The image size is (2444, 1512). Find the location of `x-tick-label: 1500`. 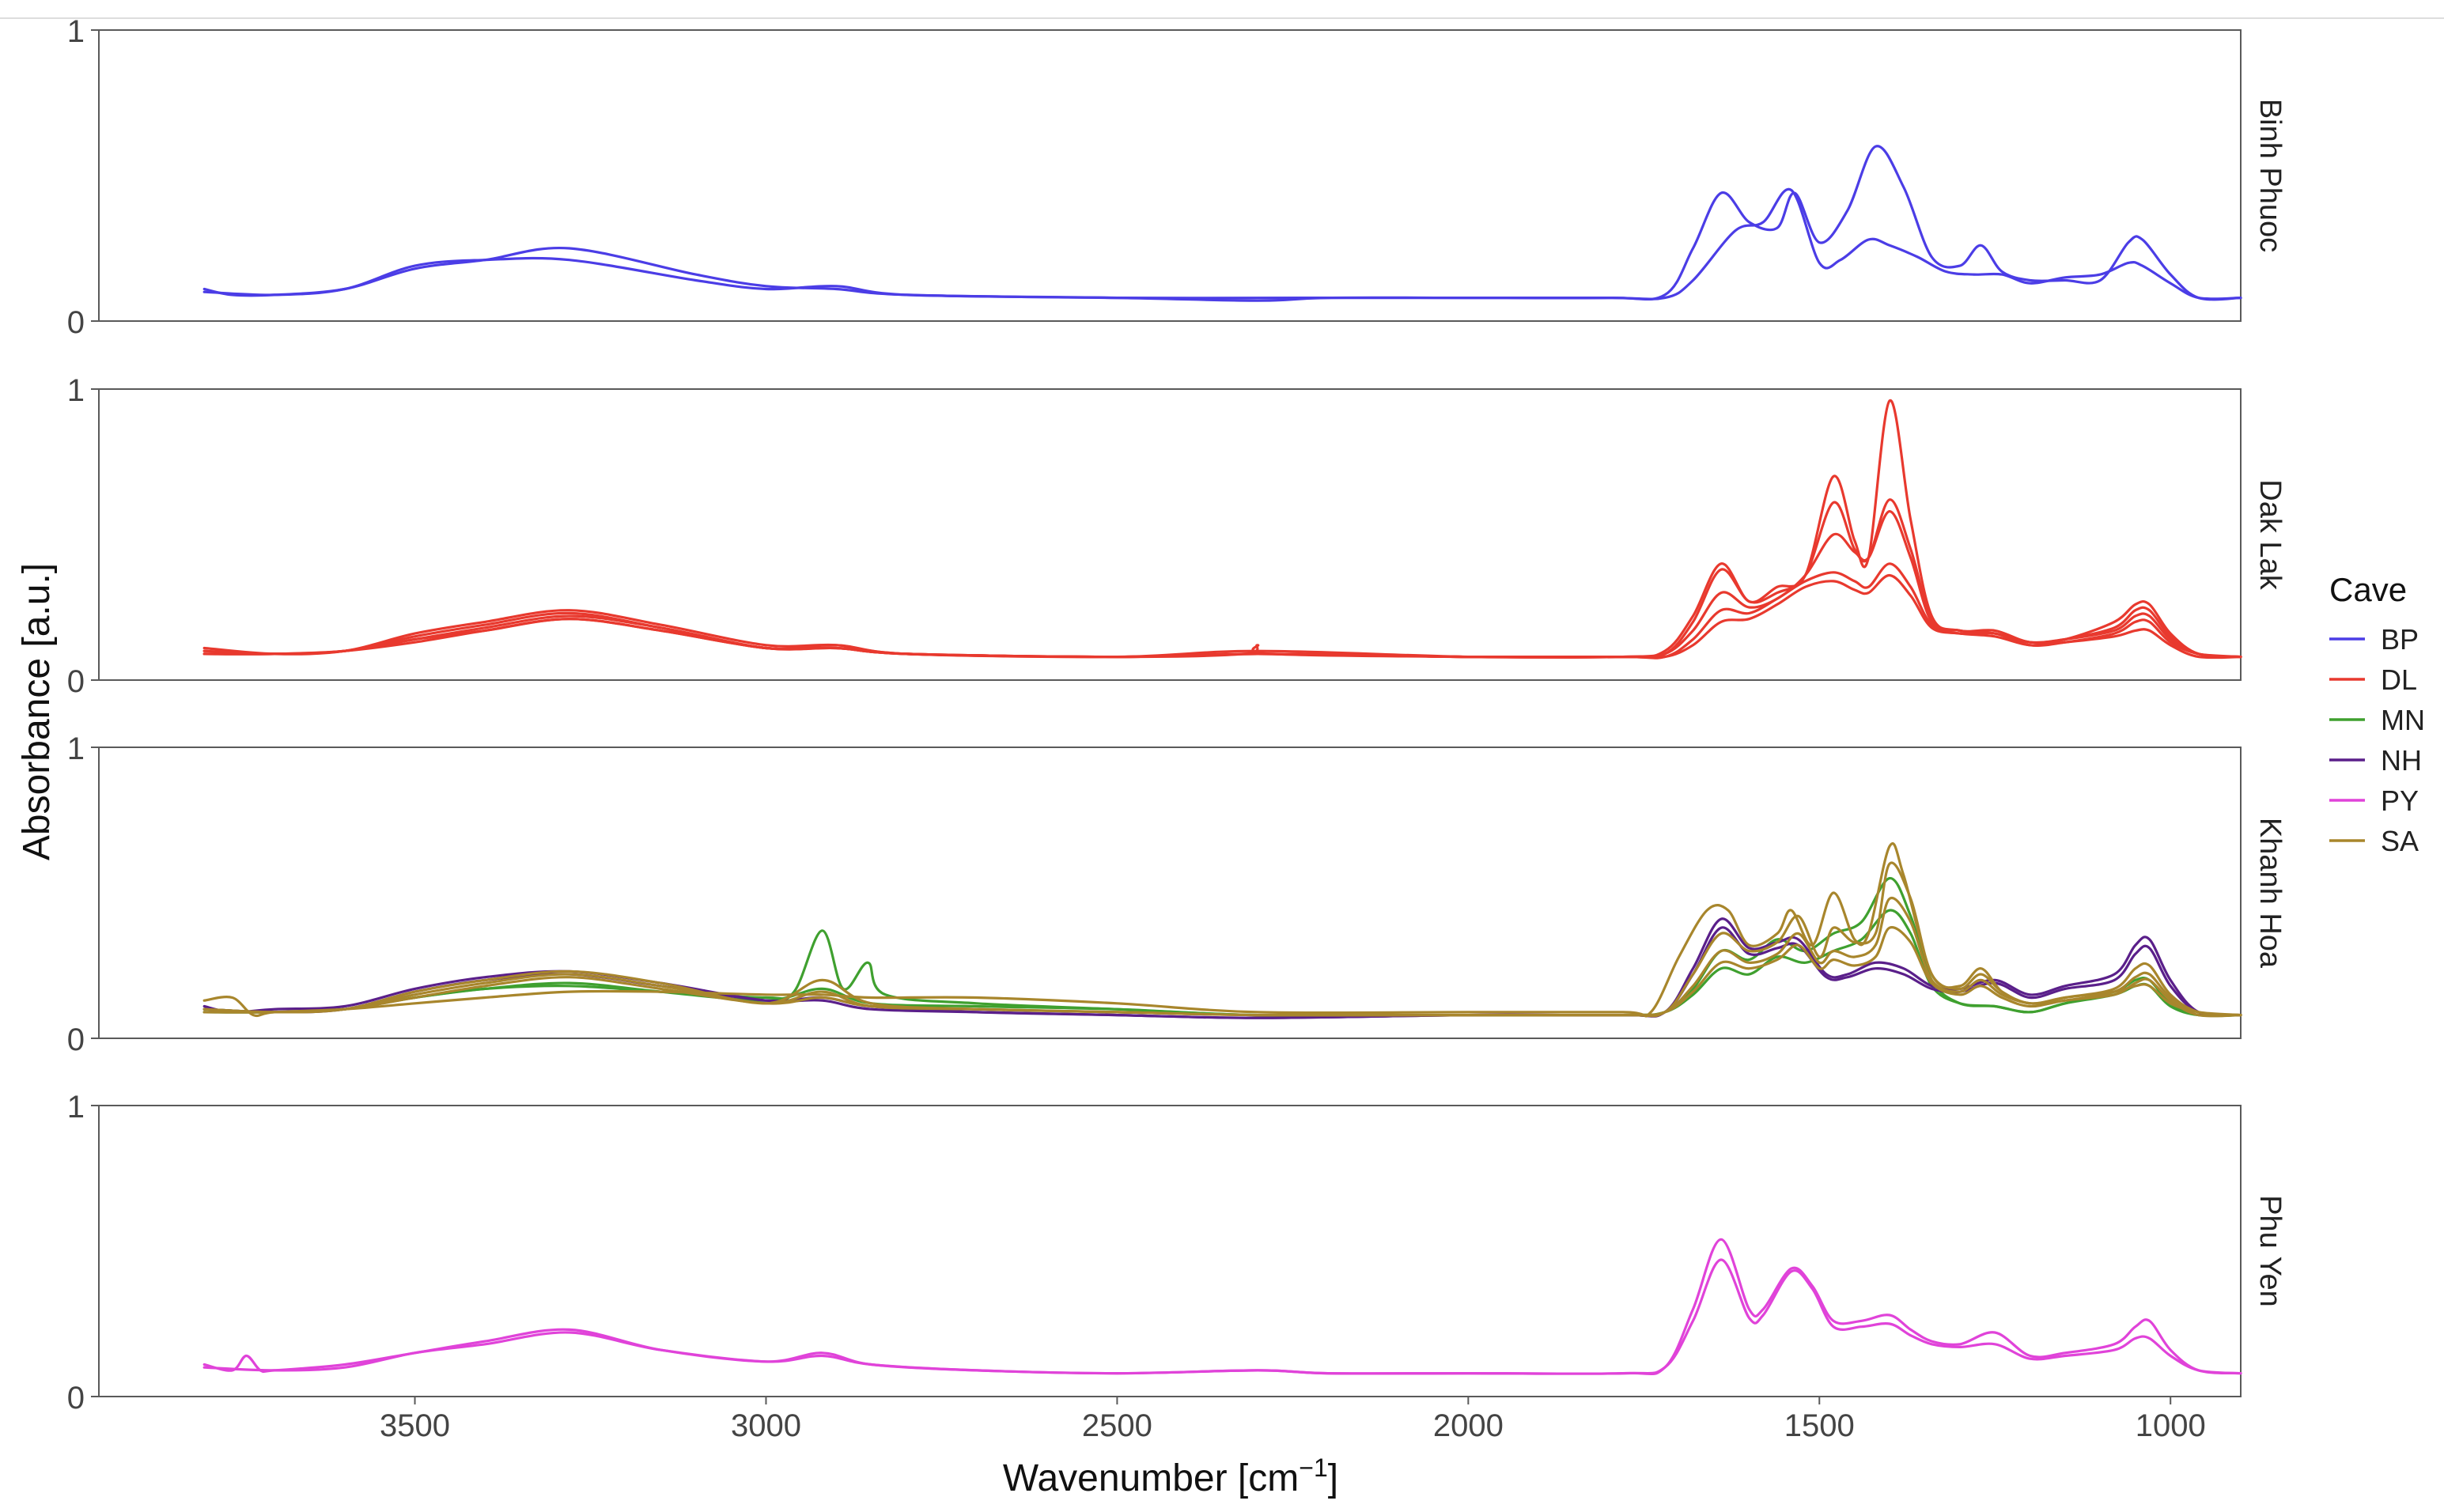

x-tick-label: 1500 is located at coordinates (1819, 1426).